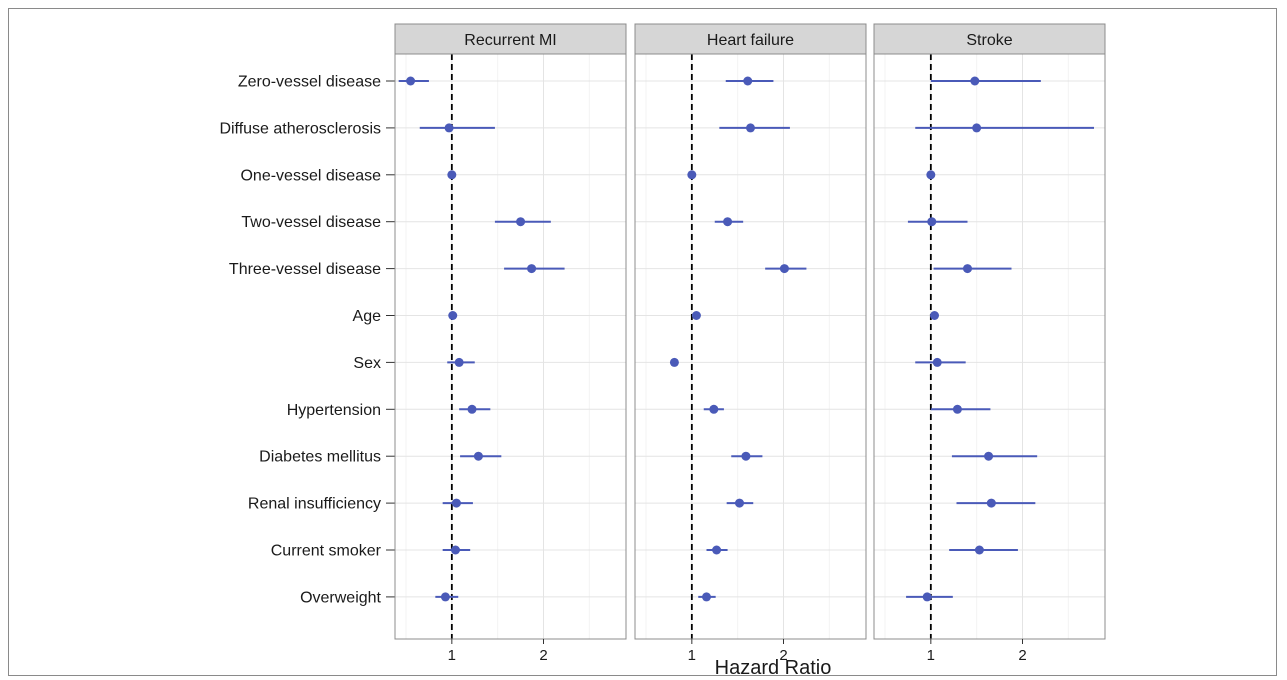  I want to click on category-label: Age, so click(367, 316).